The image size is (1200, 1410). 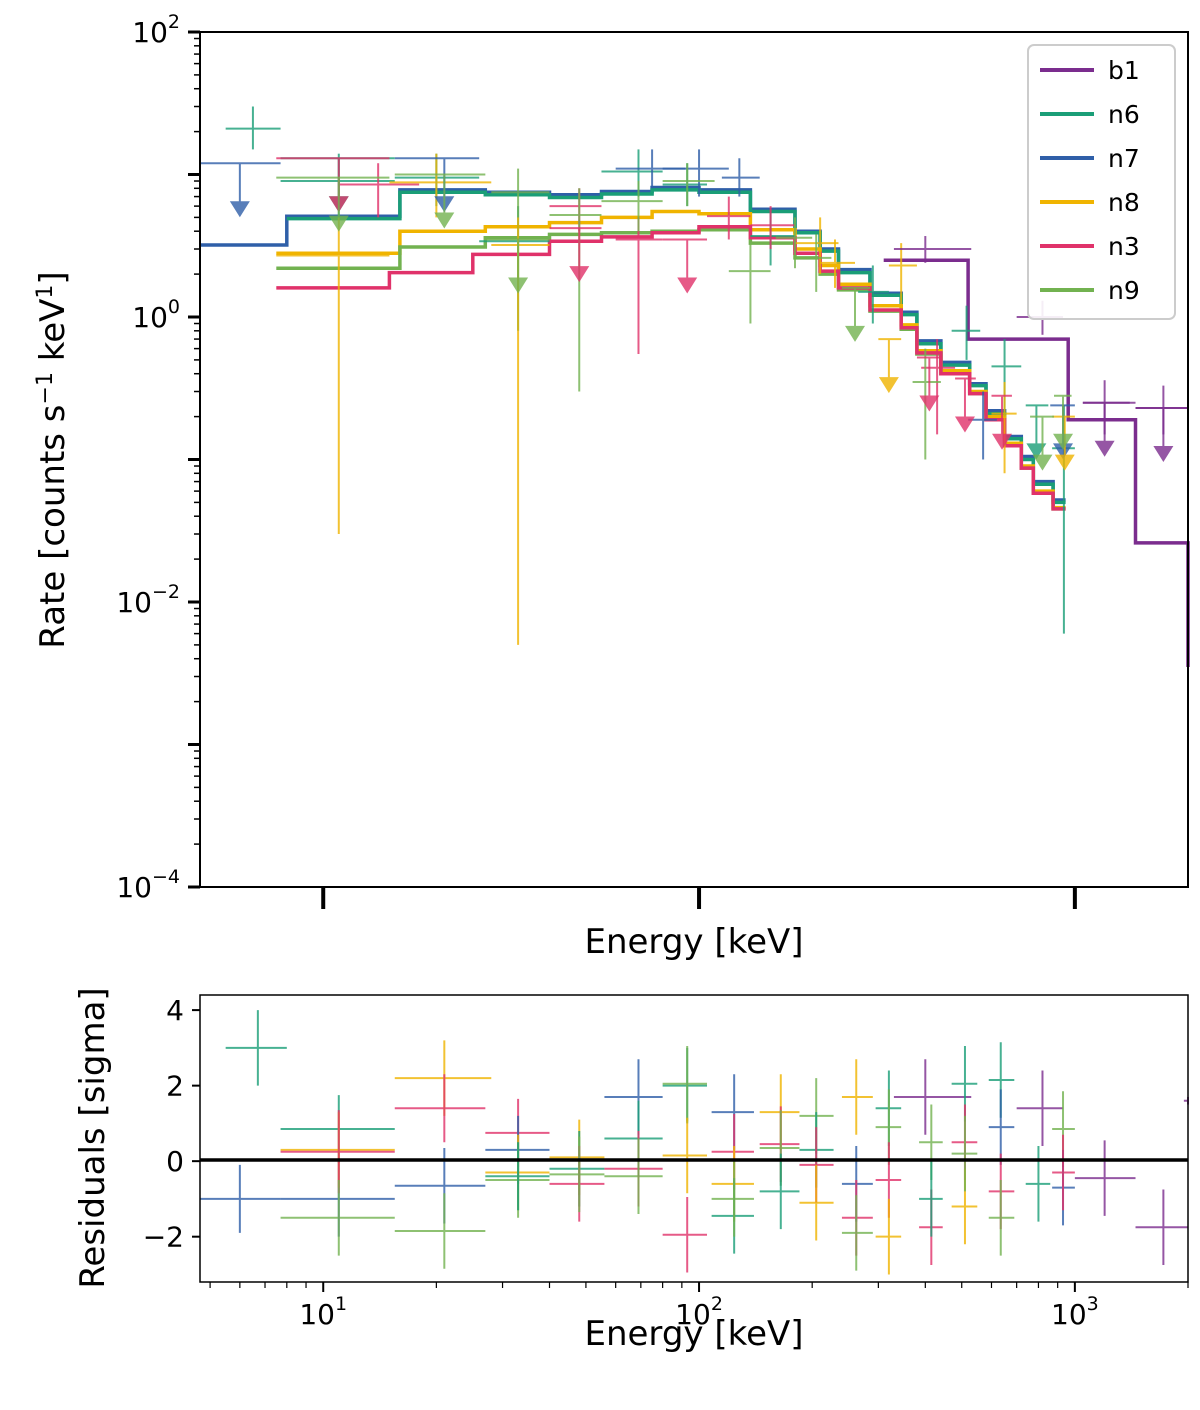 What do you see at coordinates (1124, 114) in the screenshot?
I see `legend-label-n6: n6` at bounding box center [1124, 114].